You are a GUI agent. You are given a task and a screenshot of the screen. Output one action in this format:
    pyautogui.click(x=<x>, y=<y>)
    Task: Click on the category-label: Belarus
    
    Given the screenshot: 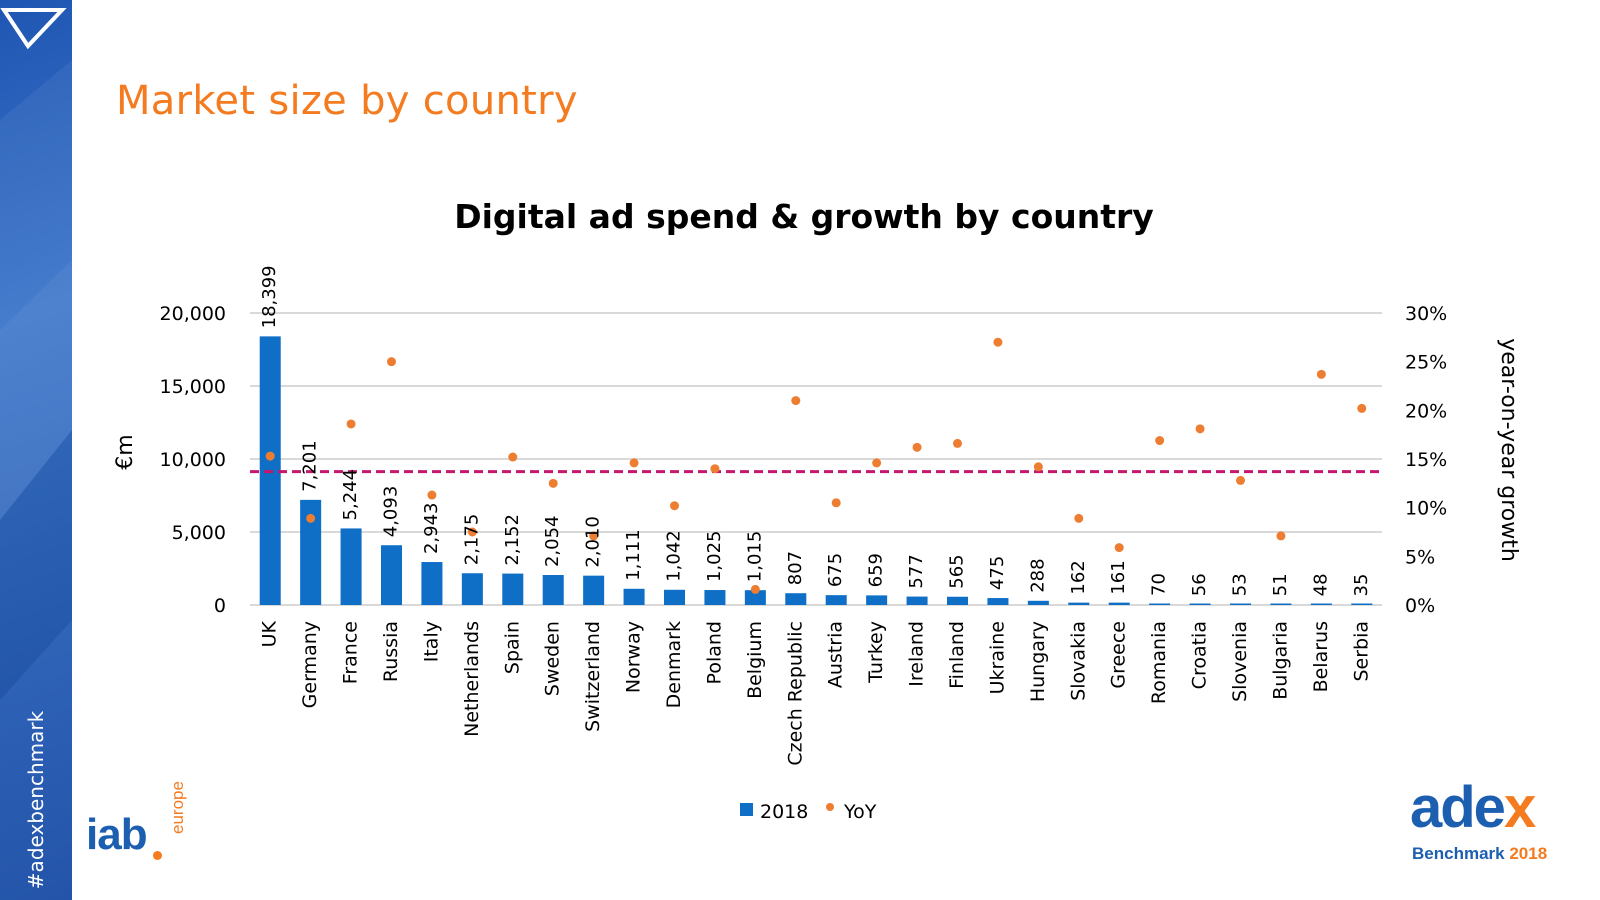 What is the action you would take?
    pyautogui.click(x=1321, y=656)
    